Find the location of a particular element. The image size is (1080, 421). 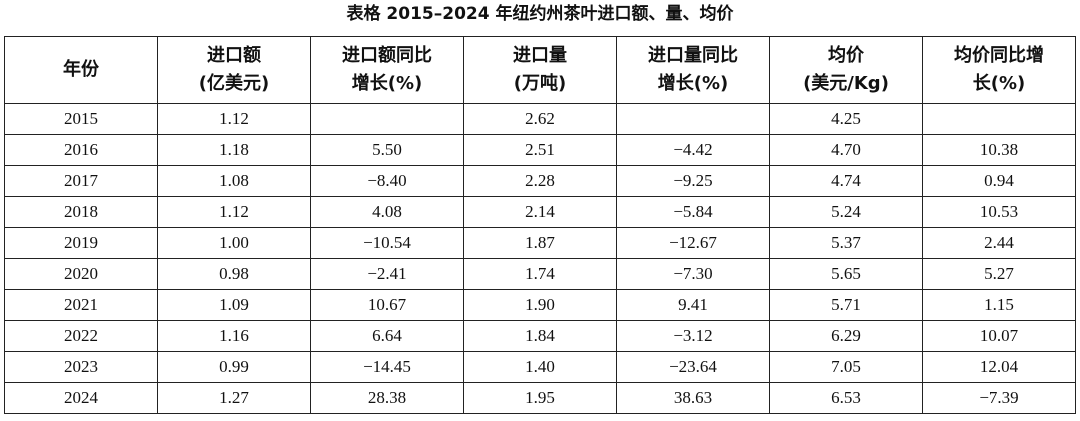

table-cell: 0.98 is located at coordinates (234, 274).